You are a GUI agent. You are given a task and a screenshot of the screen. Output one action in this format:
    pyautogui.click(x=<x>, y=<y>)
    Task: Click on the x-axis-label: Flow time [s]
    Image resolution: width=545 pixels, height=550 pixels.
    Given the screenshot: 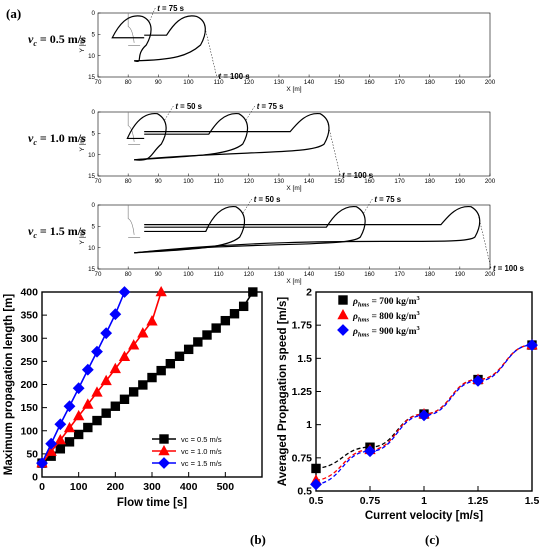 What is the action you would take?
    pyautogui.click(x=152, y=503)
    